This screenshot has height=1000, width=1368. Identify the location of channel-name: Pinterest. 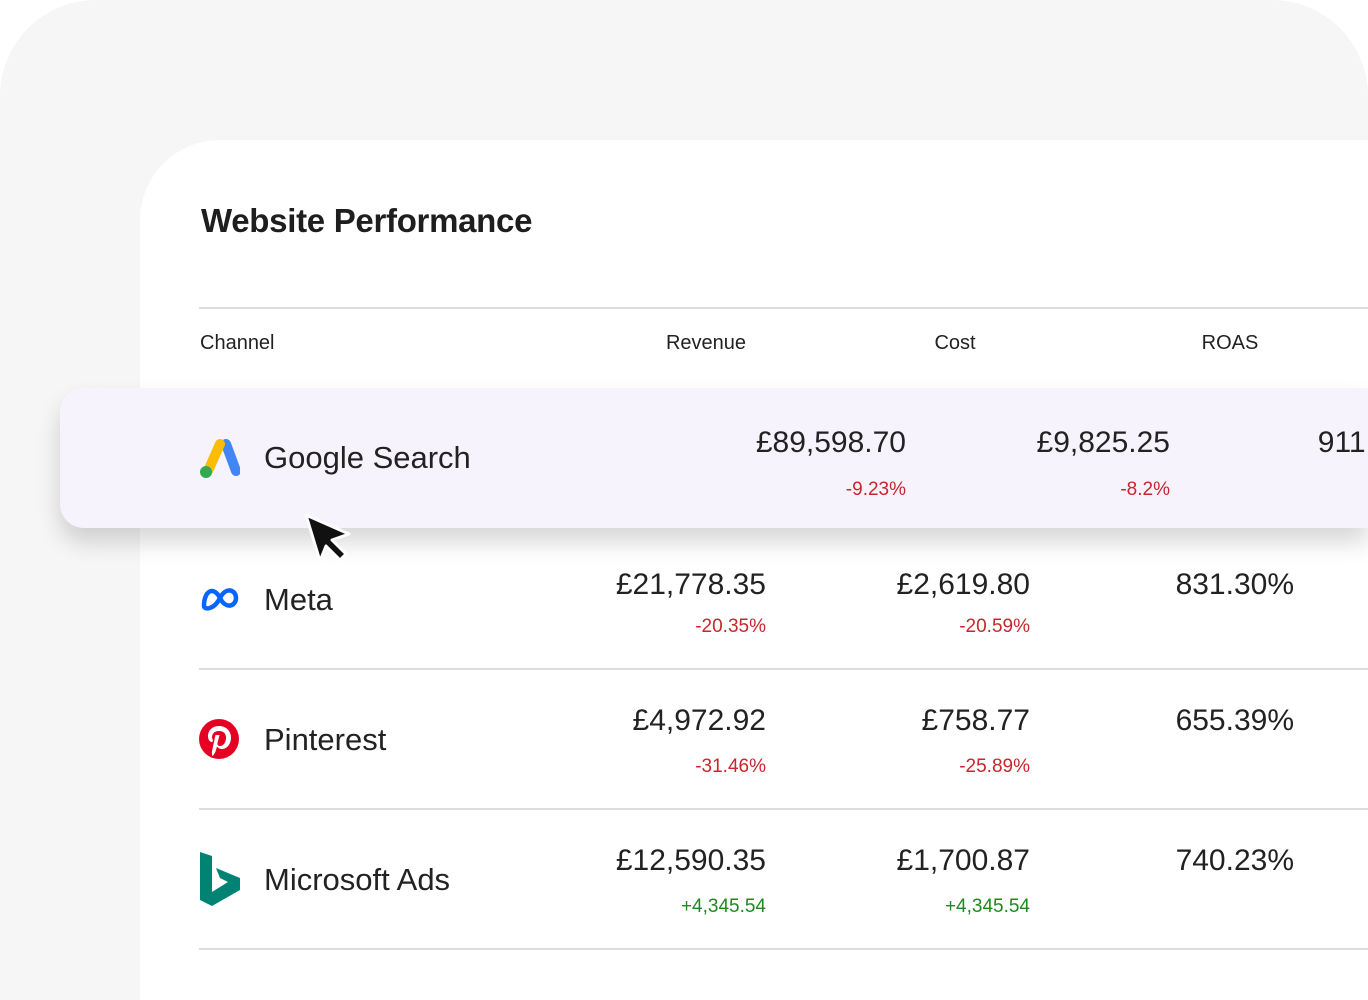
(325, 739).